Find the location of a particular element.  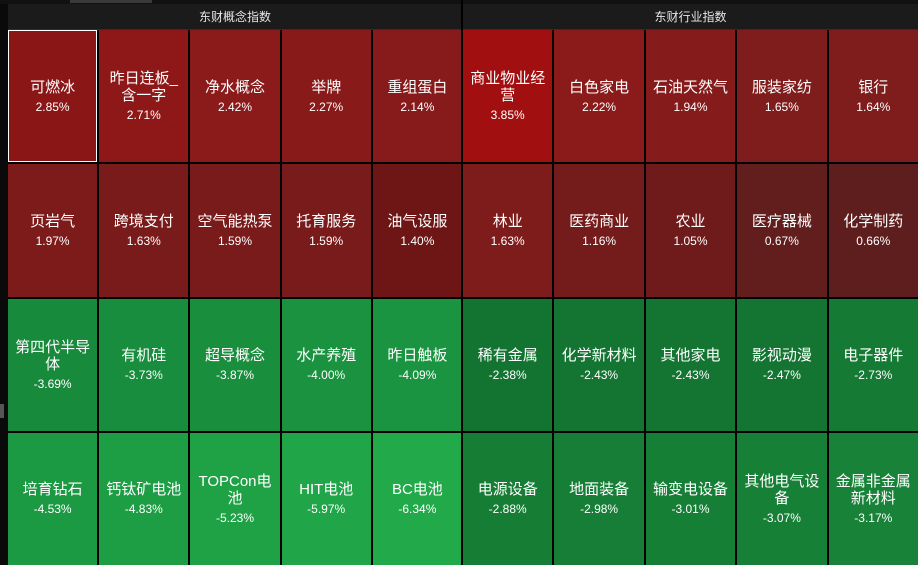

heatmap-tile: 输变电设备 -3.01% is located at coordinates (690, 498).